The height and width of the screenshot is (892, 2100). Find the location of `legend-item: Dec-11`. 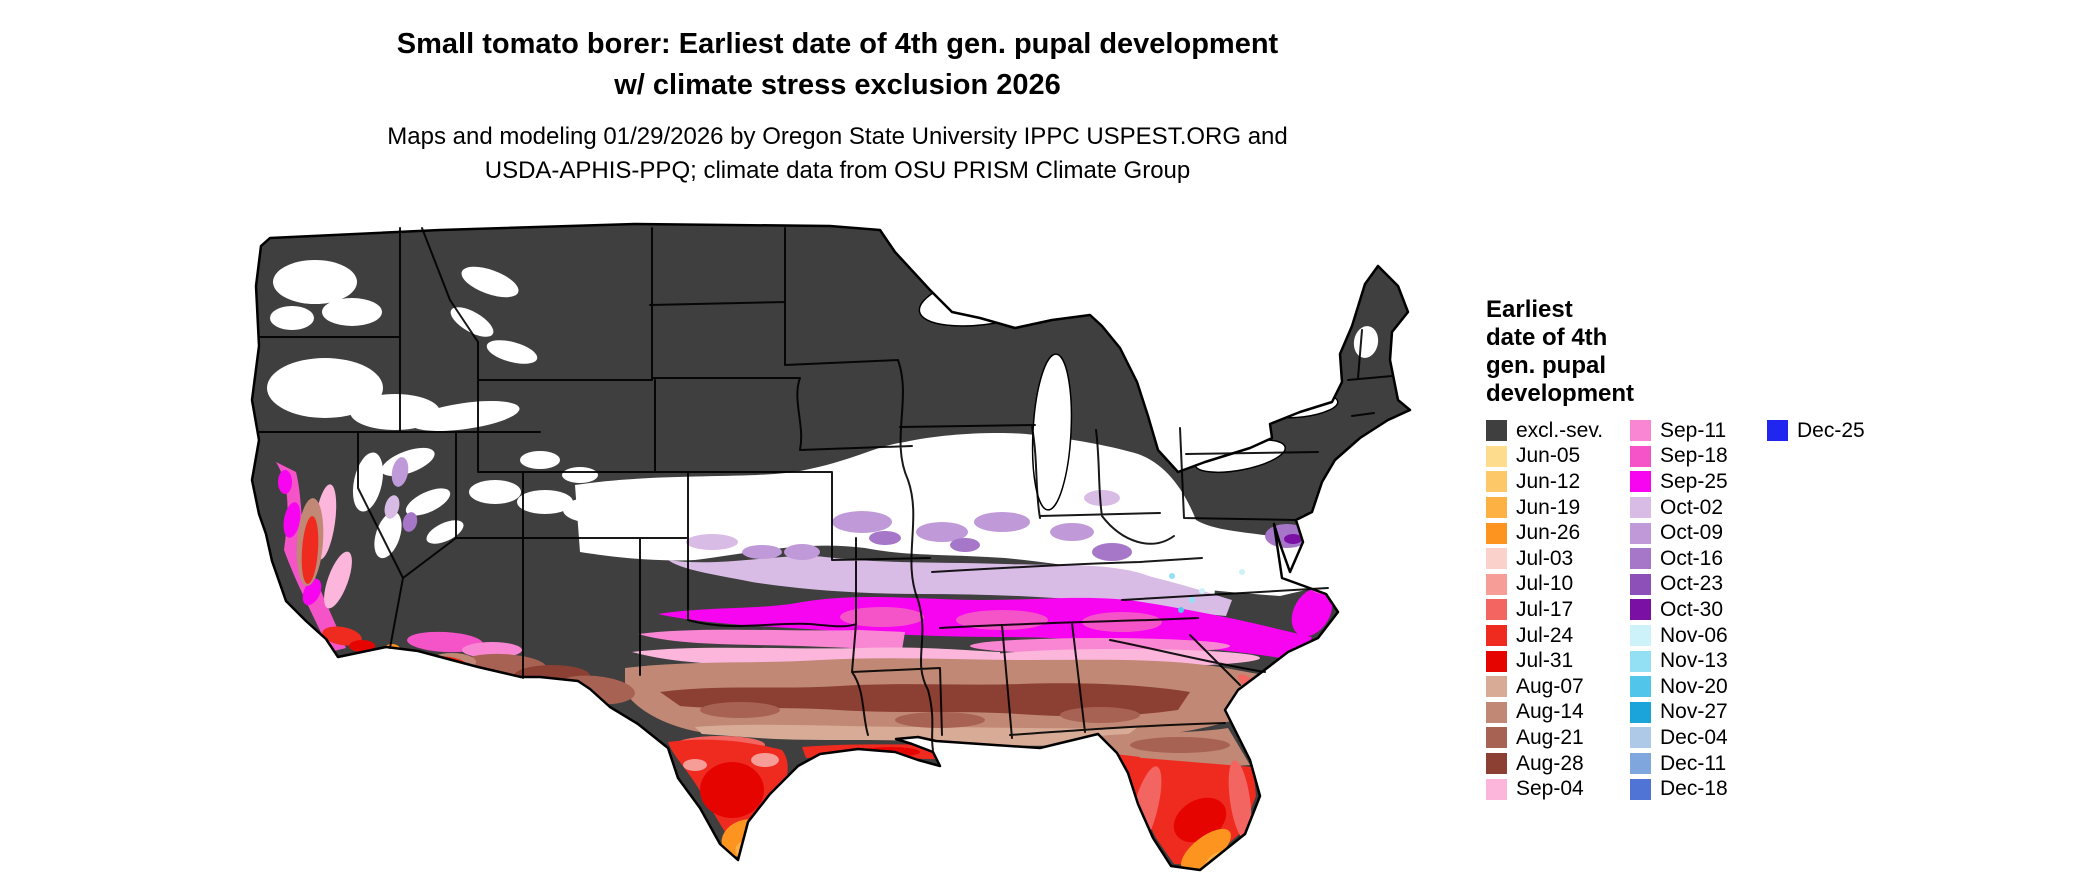

legend-item: Dec-11 is located at coordinates (1698, 764).